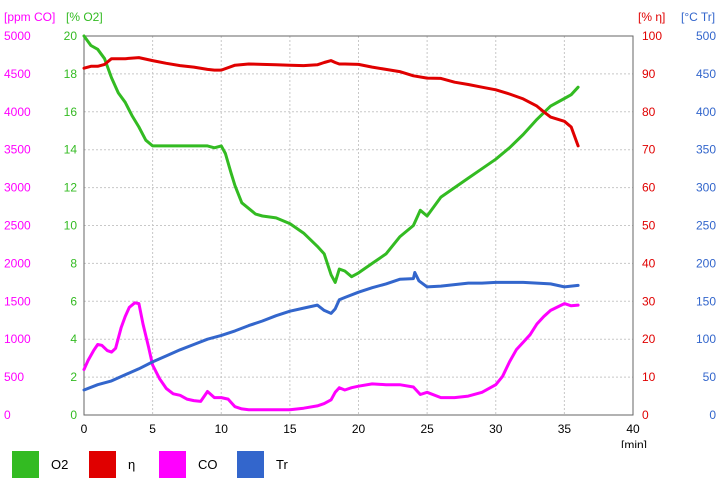  I want to click on o2-tick-label: 0, so click(73, 415).